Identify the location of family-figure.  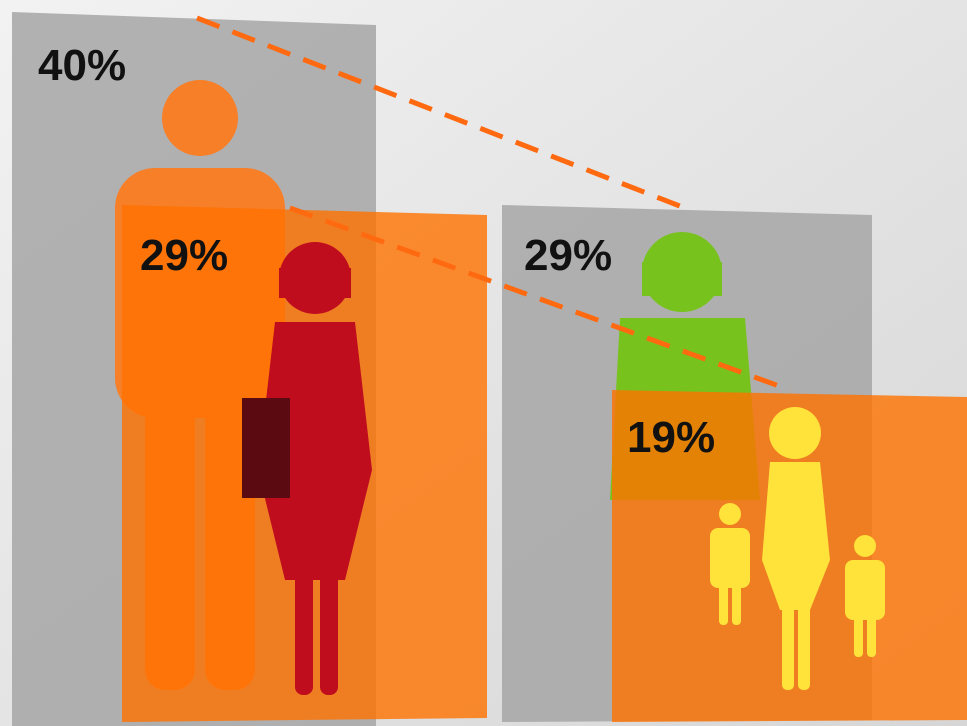
(797, 548).